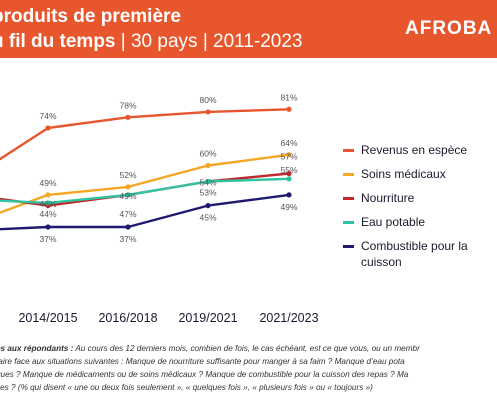  I want to click on x-tick-label: 2014/2015, so click(47, 318).